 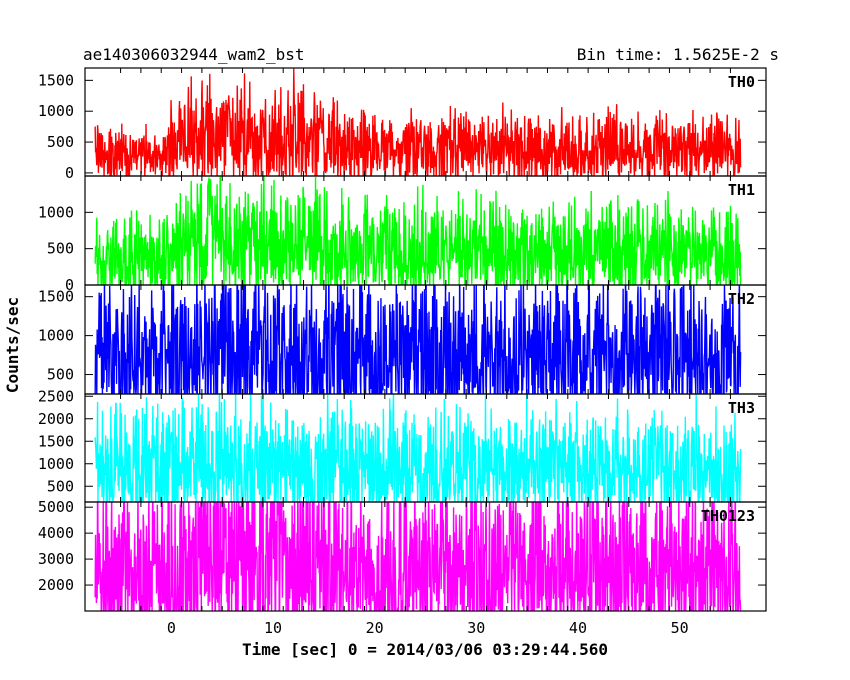 What do you see at coordinates (741, 408) in the screenshot?
I see `series-label: TH3` at bounding box center [741, 408].